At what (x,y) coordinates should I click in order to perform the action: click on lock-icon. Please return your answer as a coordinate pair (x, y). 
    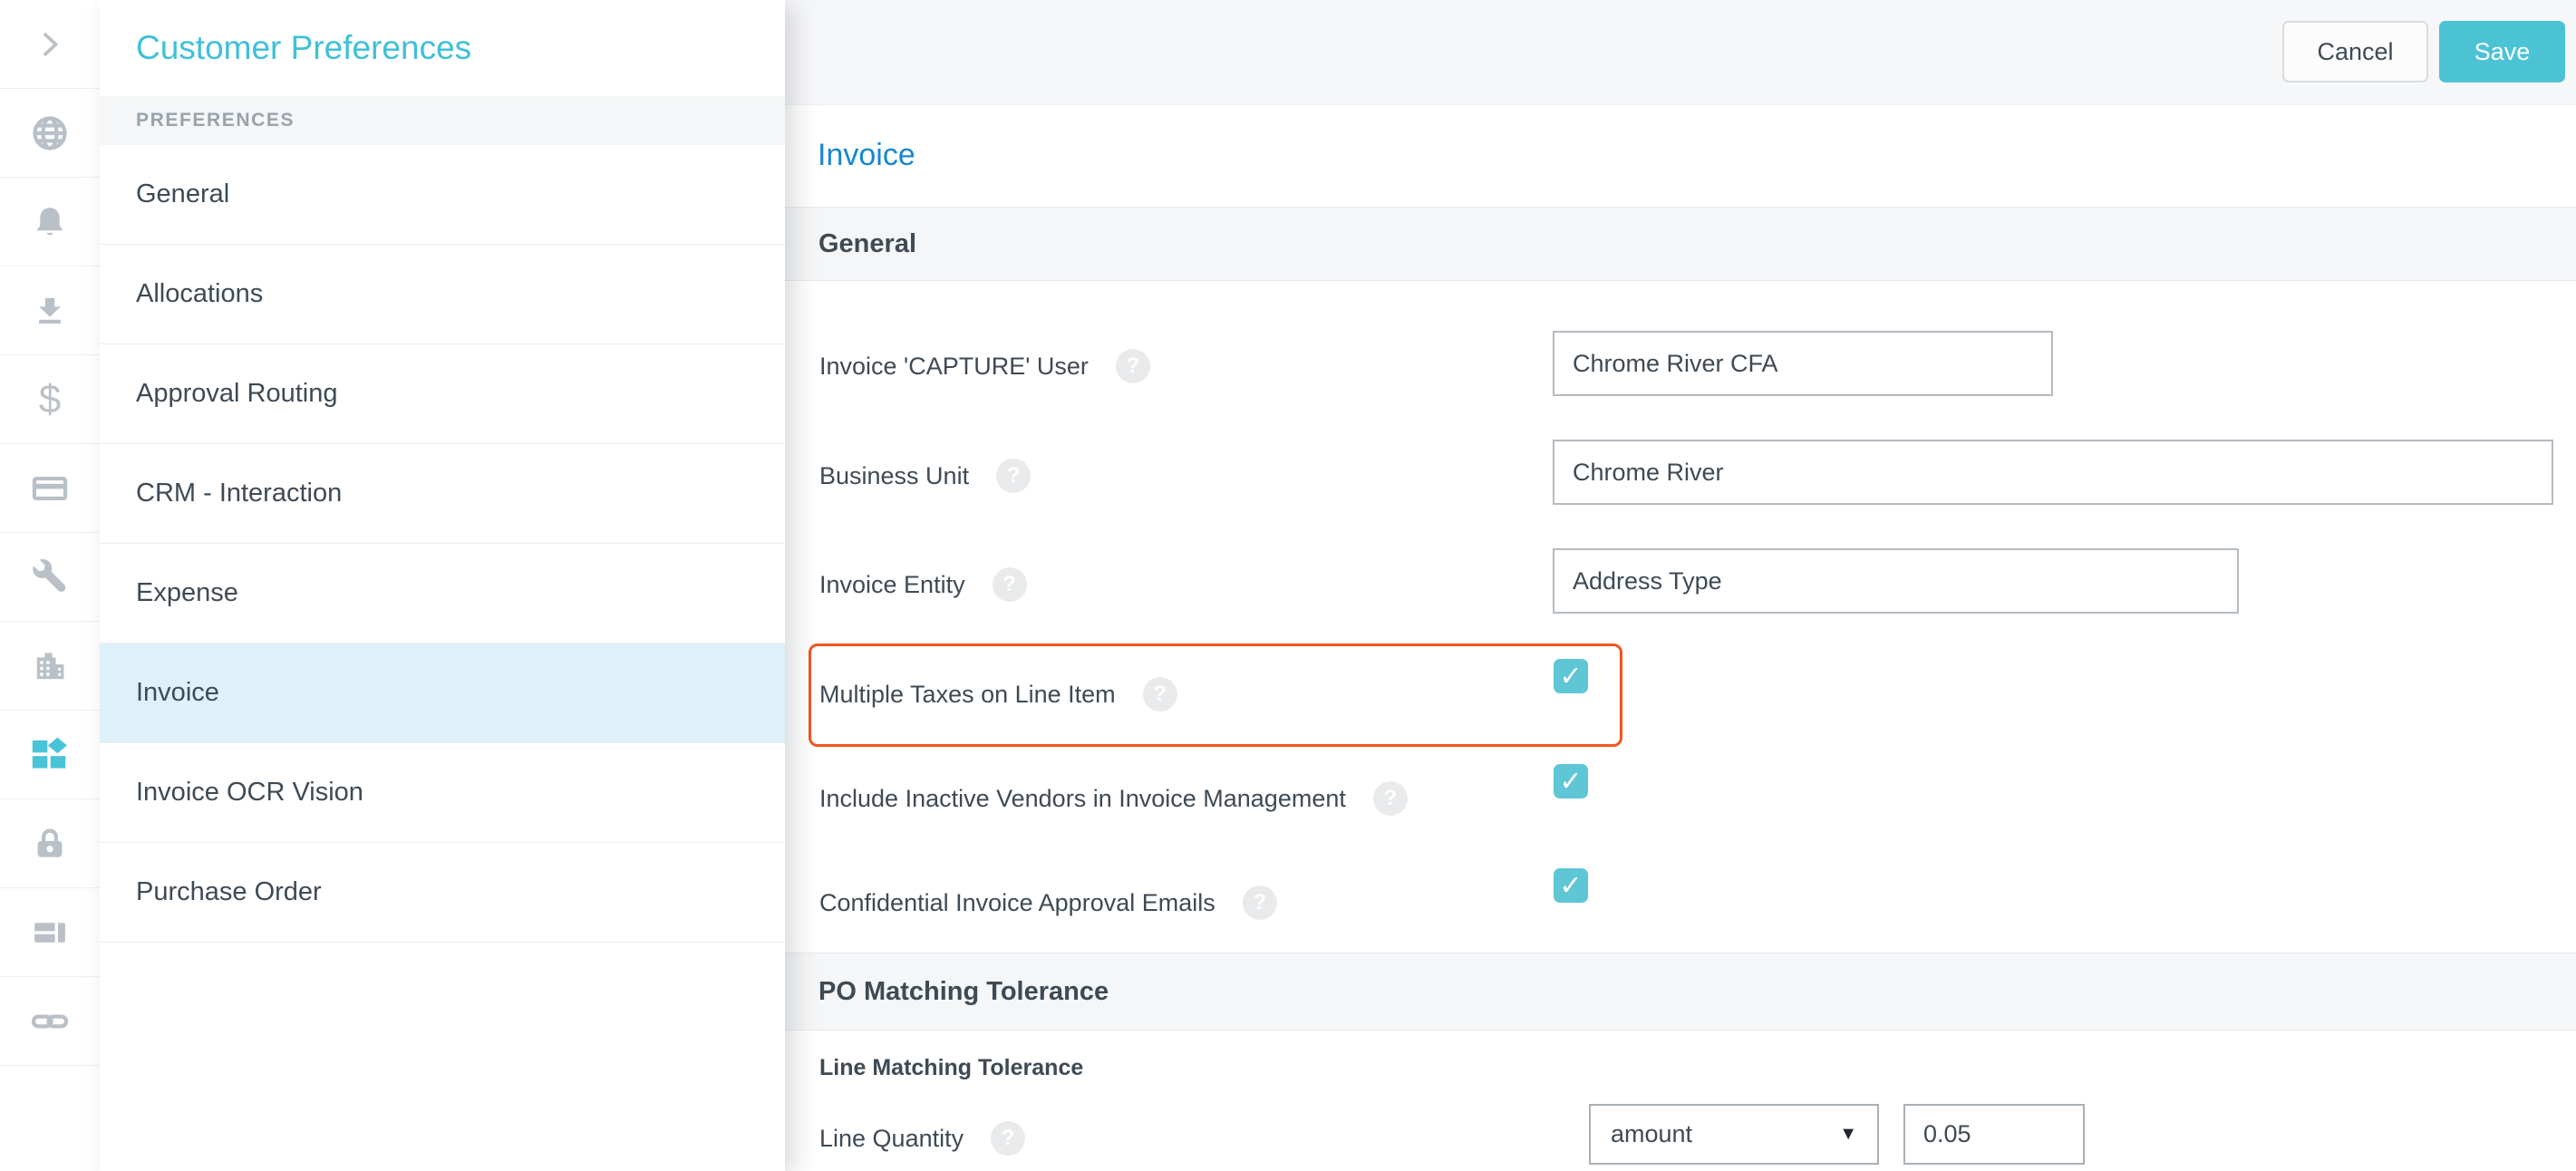
    Looking at the image, I should click on (50, 844).